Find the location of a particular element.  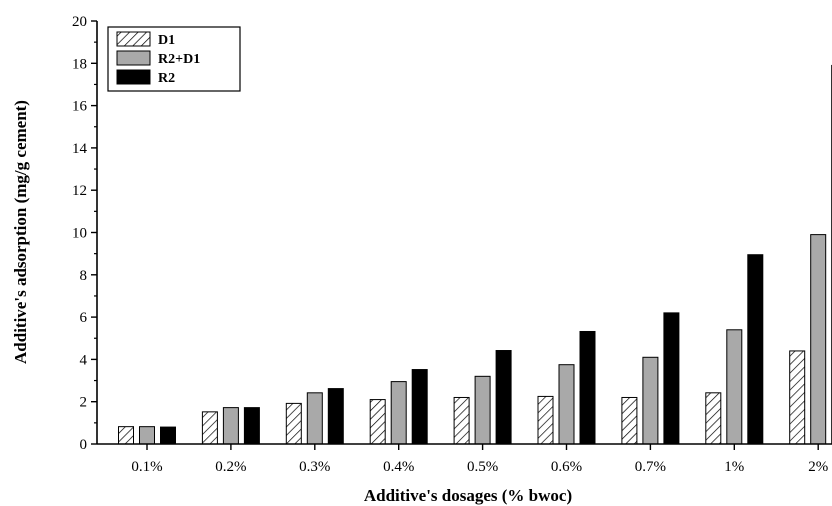

bar-d1-0.4pct is located at coordinates (377, 422).